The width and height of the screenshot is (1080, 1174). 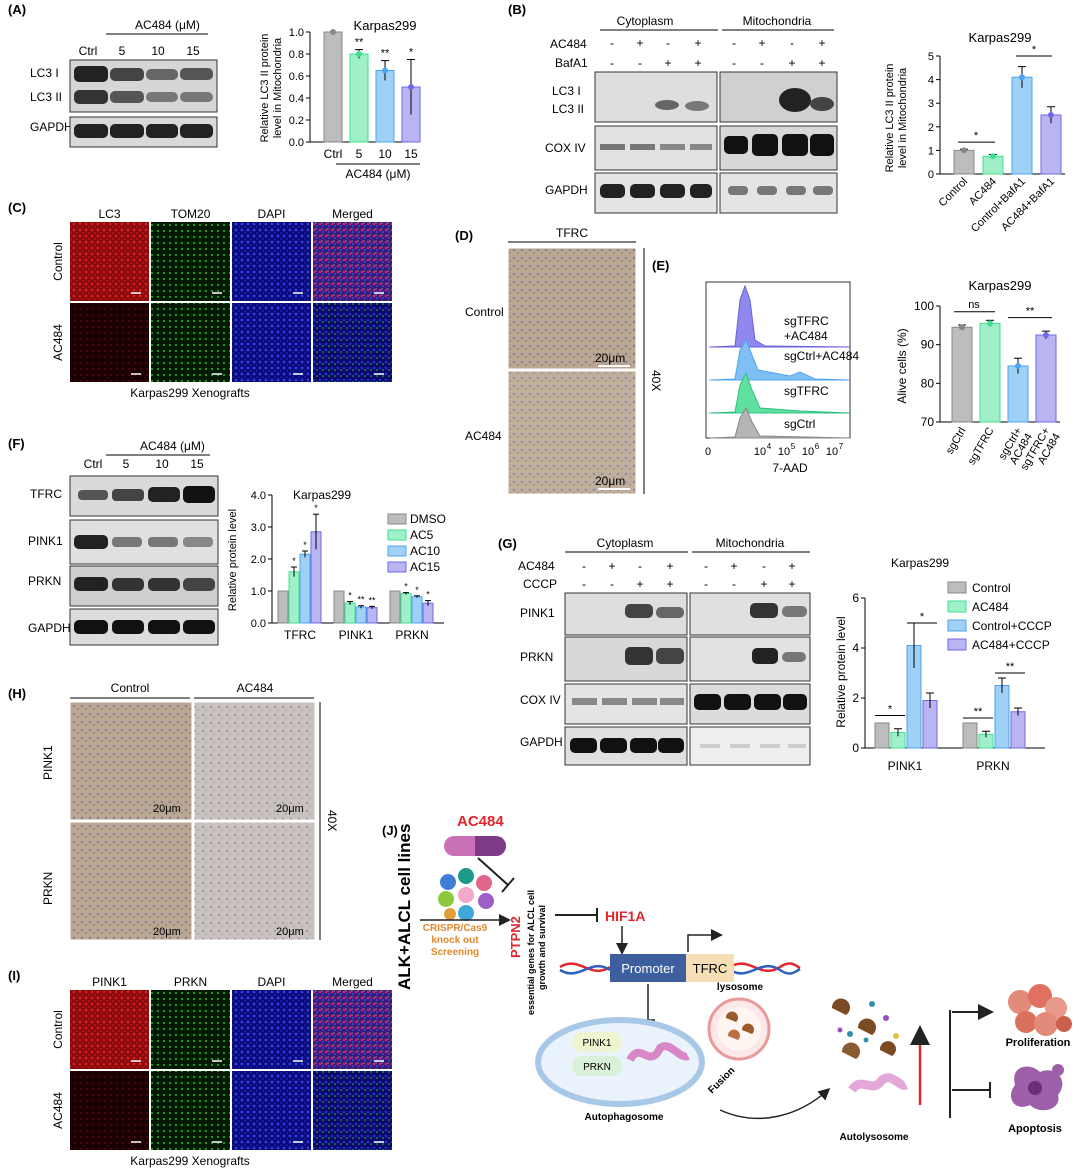 I want to click on dose-label: Ctrl, so click(x=93, y=464).